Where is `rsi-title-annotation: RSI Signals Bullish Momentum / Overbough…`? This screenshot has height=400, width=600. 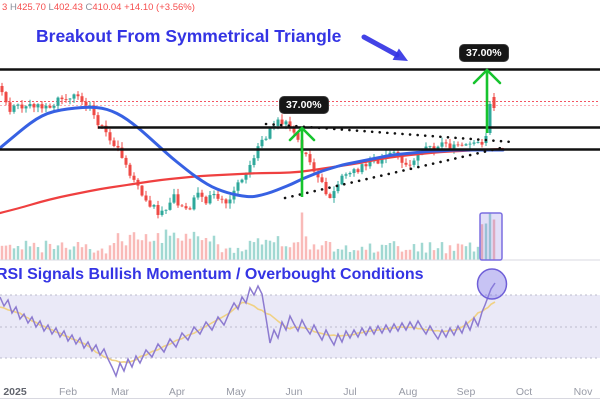 rsi-title-annotation: RSI Signals Bullish Momentum / Overbough… is located at coordinates (212, 274).